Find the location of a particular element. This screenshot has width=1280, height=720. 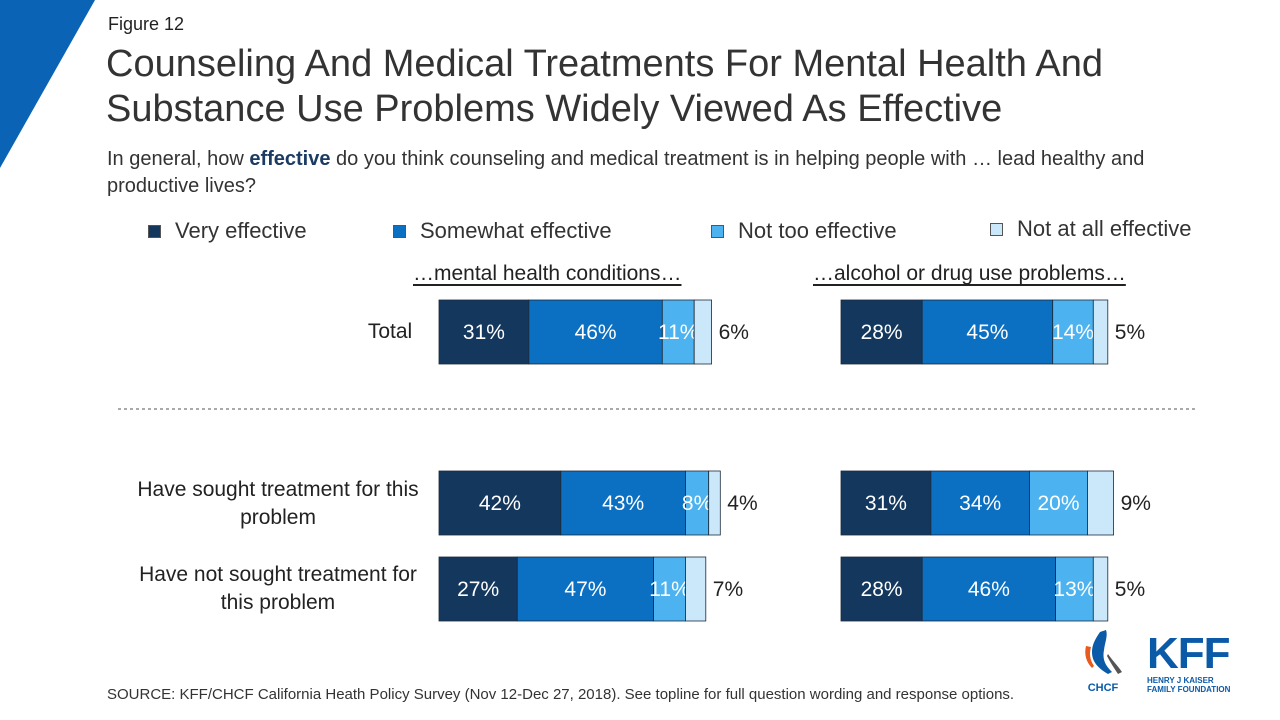

label-substance-row1-very: 31% is located at coordinates (886, 503).